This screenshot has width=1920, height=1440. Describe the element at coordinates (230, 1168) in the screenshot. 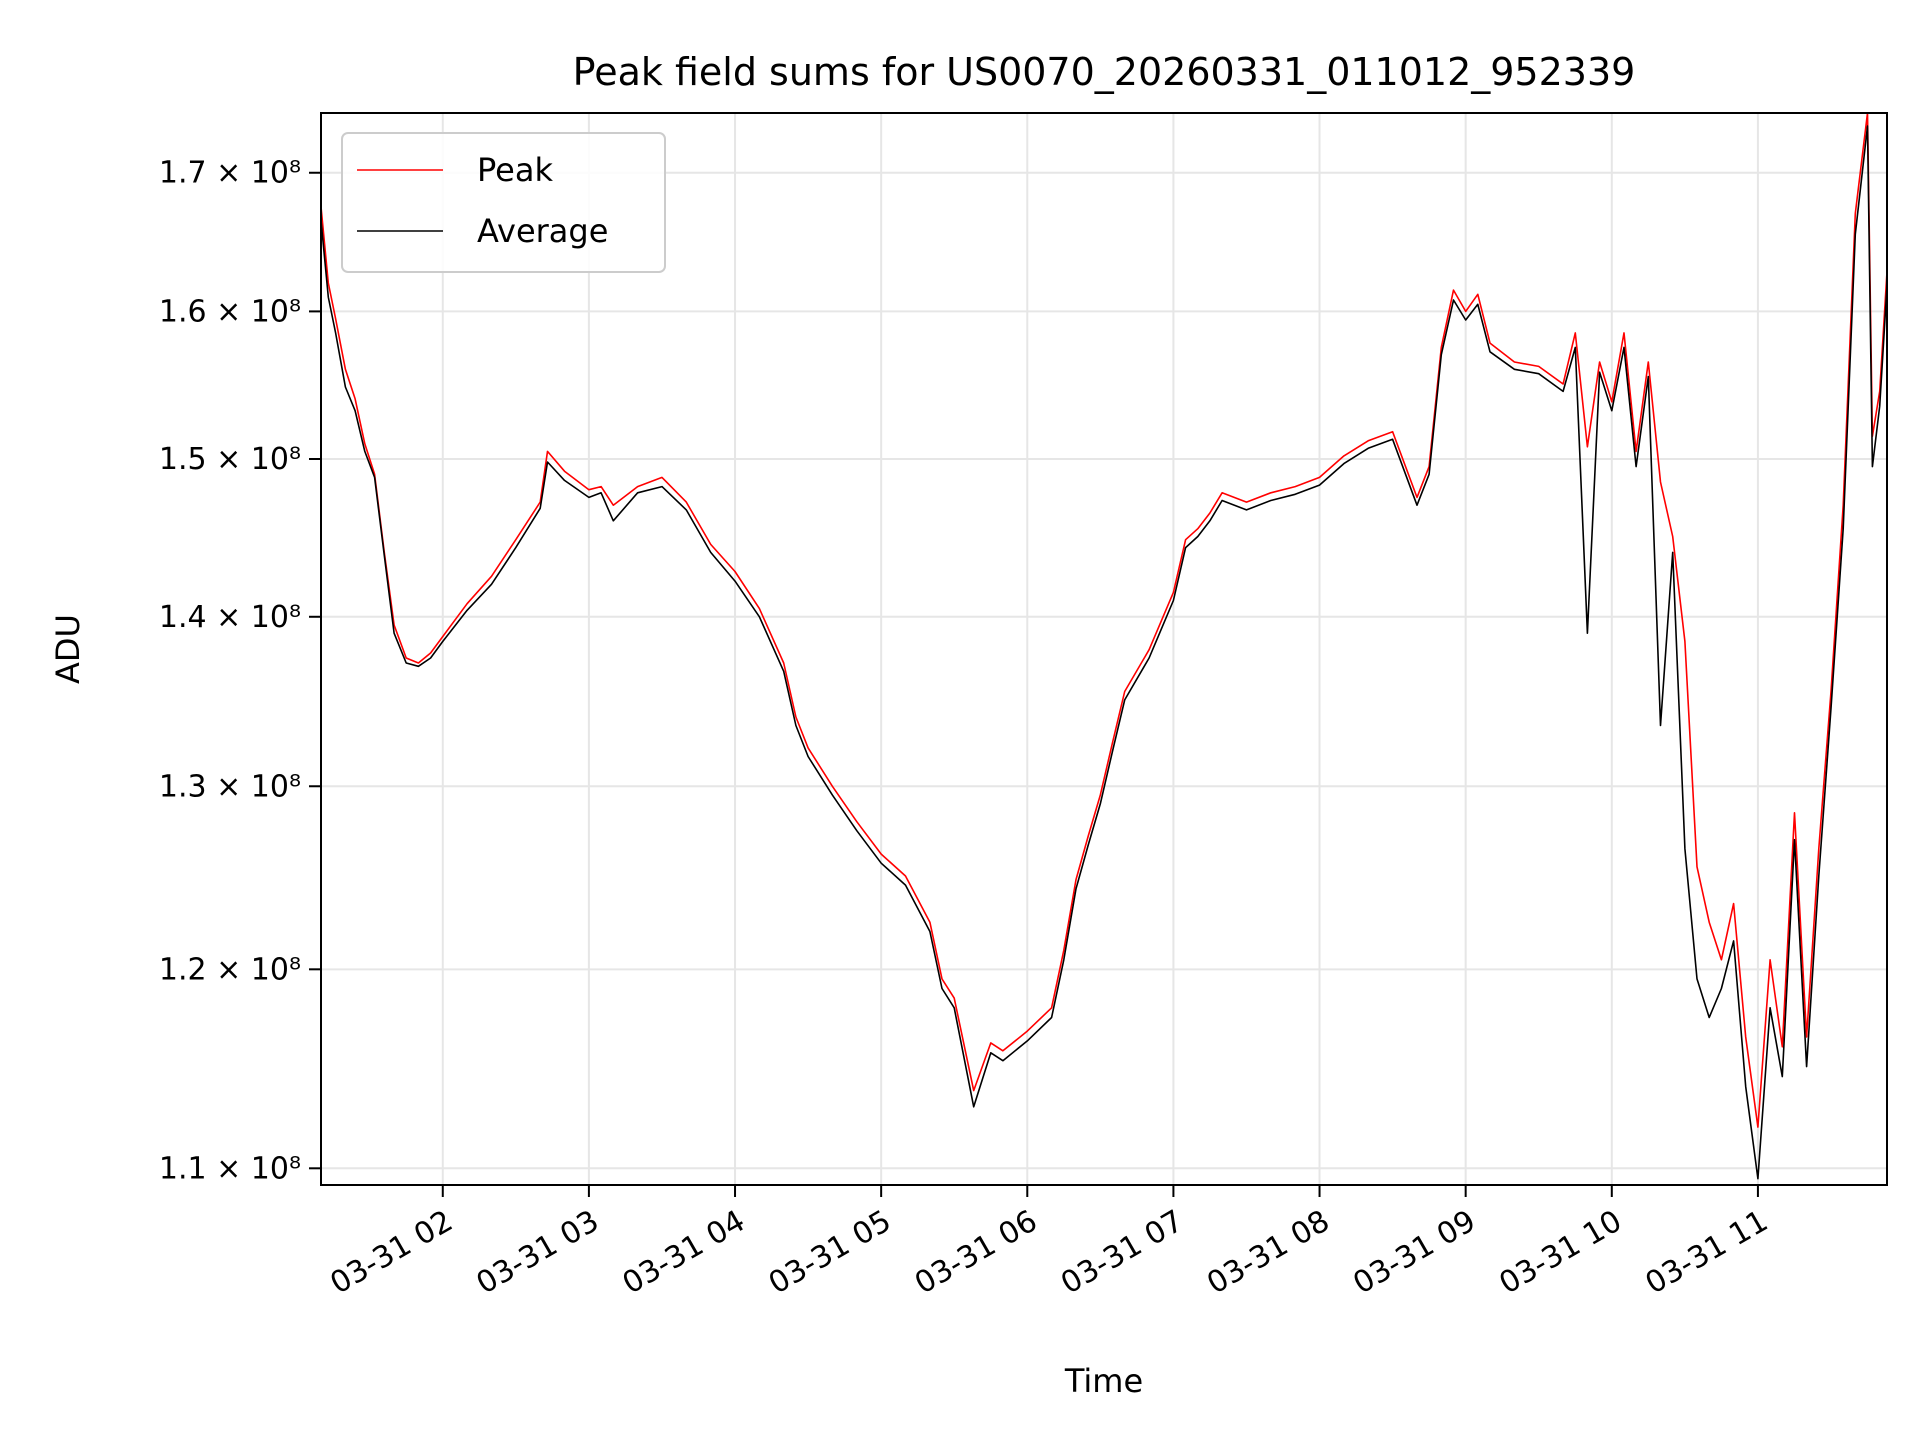

I see `y-tick-label: 1.1 × 10⁸` at that location.